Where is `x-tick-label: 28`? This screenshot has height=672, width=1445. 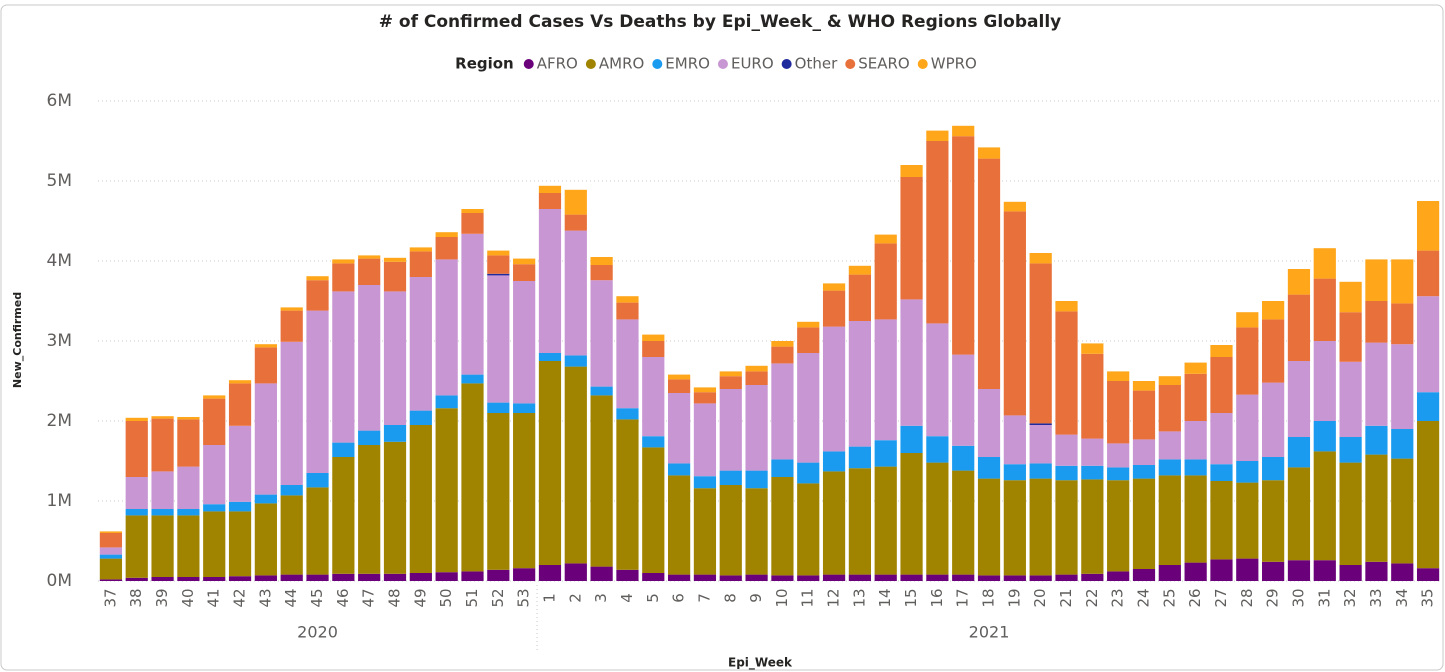 x-tick-label: 28 is located at coordinates (1247, 597).